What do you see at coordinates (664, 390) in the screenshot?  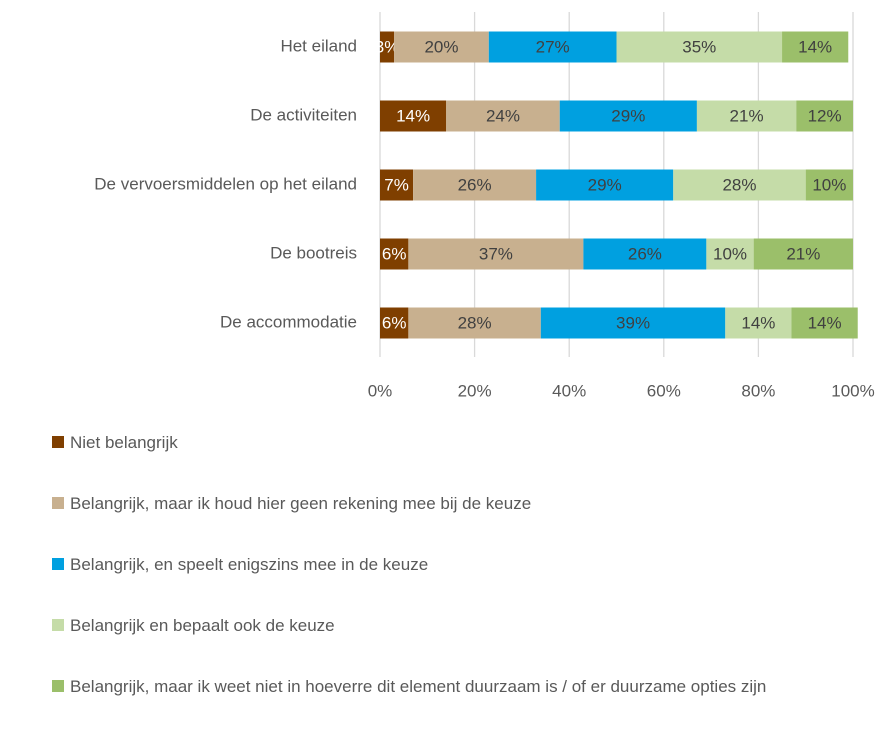 I see `x-tick-label: 60%` at bounding box center [664, 390].